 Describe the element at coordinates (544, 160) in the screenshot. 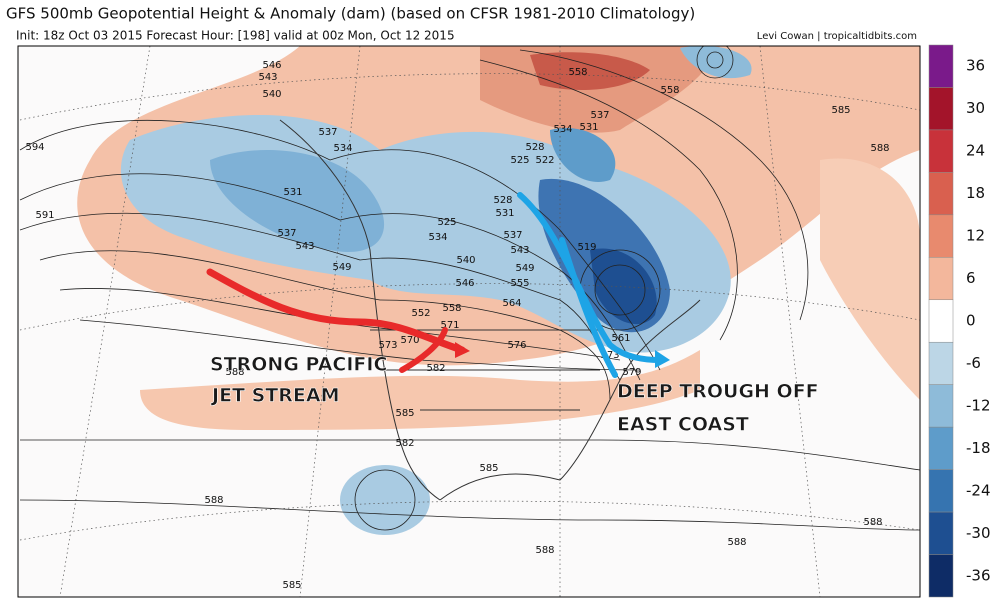

I see `contour-label: 522` at that location.